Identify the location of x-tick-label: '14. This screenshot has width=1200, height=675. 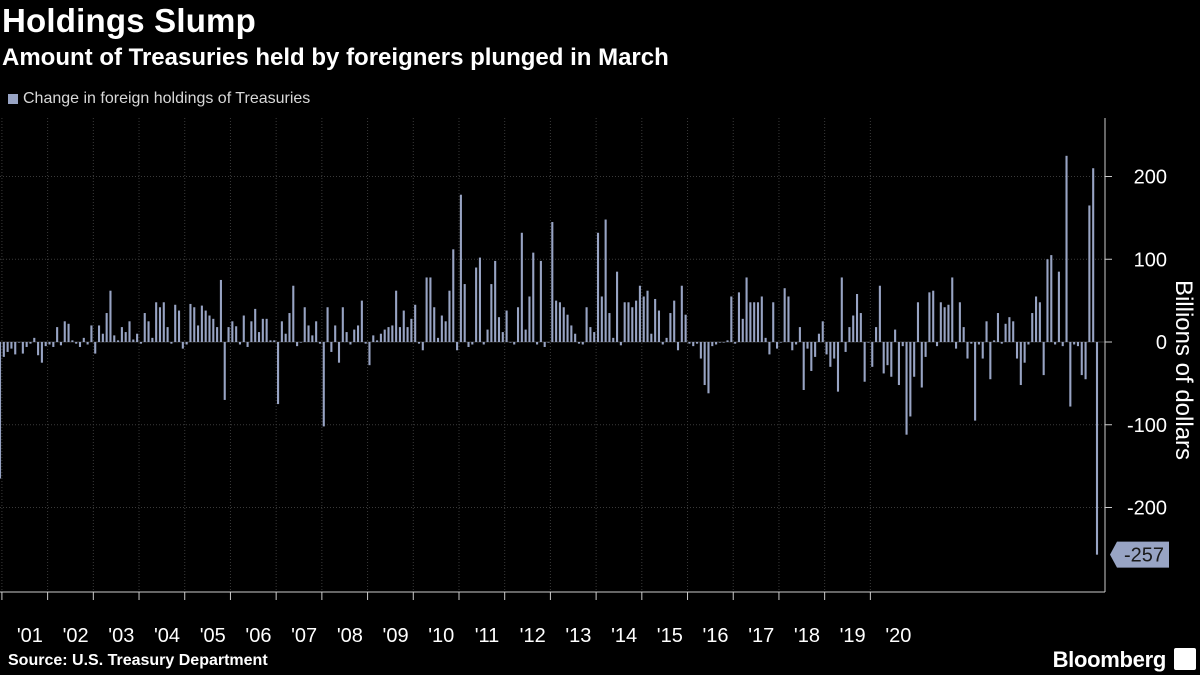
(624, 636).